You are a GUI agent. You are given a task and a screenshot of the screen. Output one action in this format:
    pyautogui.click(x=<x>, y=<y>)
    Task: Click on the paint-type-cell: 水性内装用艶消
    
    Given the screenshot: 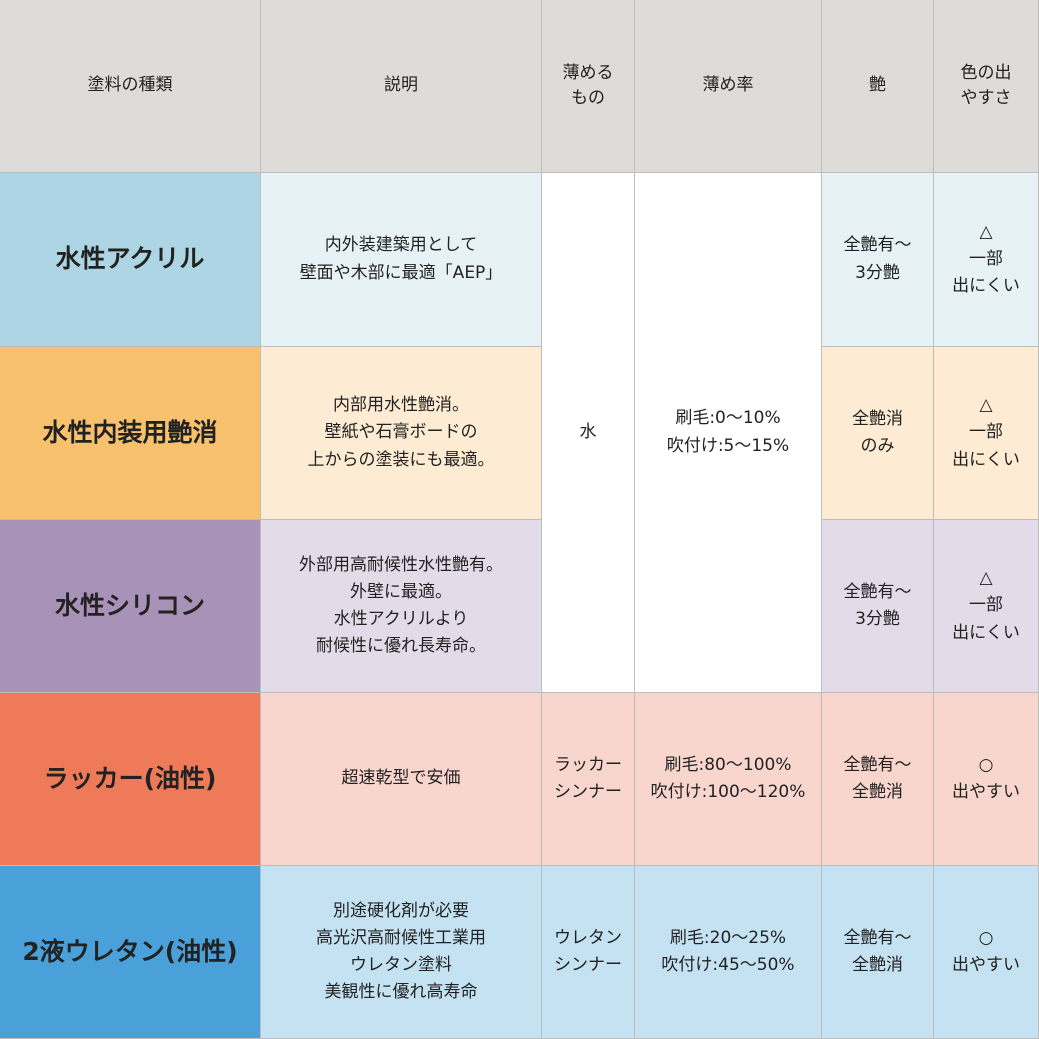 What is the action you would take?
    pyautogui.click(x=130, y=433)
    